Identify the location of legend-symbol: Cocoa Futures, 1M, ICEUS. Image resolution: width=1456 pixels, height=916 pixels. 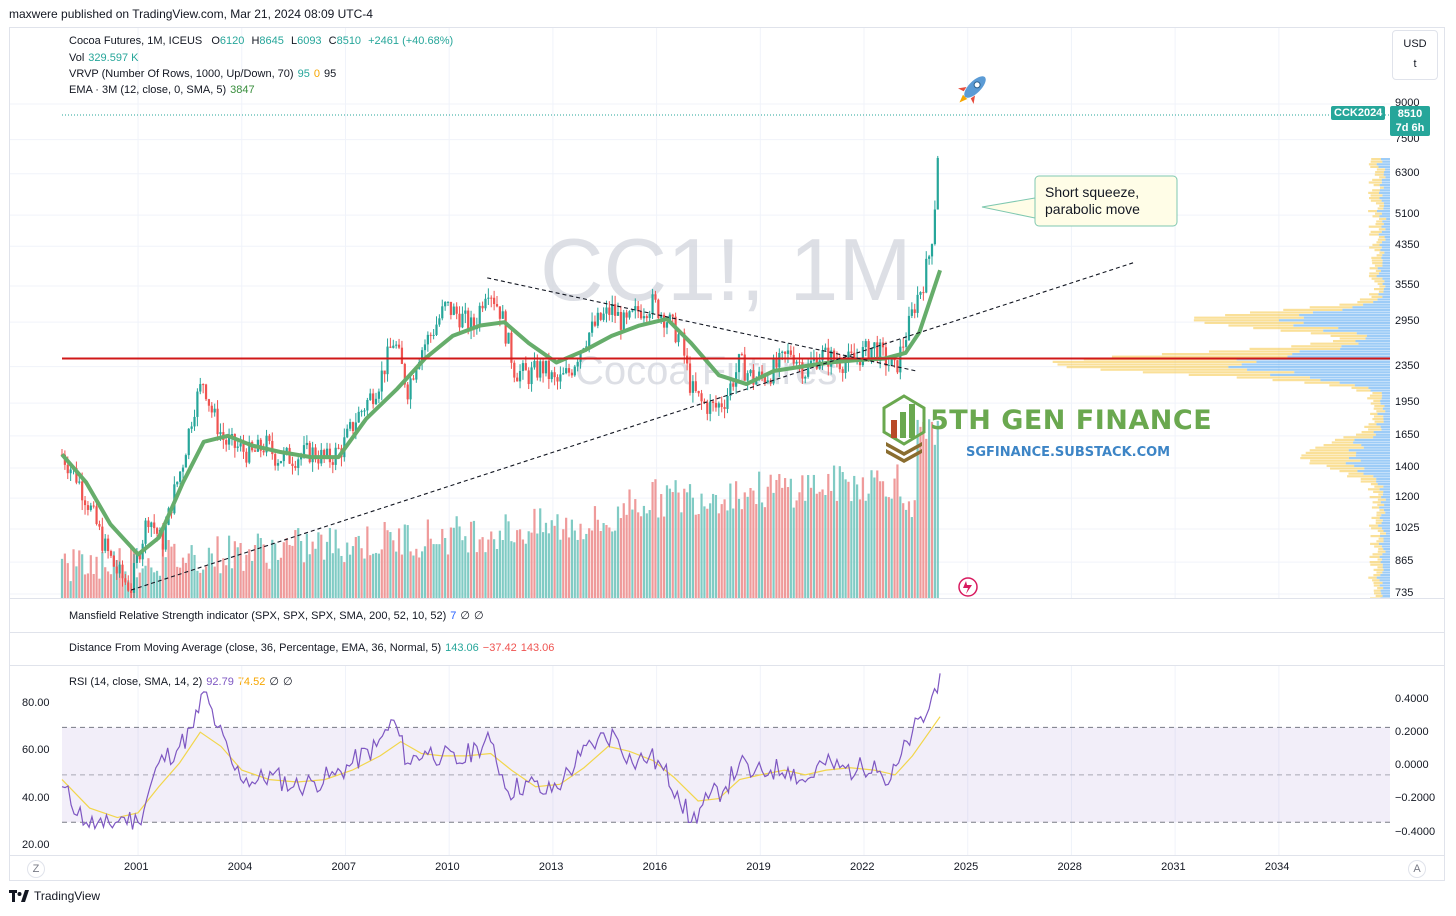
(136, 41).